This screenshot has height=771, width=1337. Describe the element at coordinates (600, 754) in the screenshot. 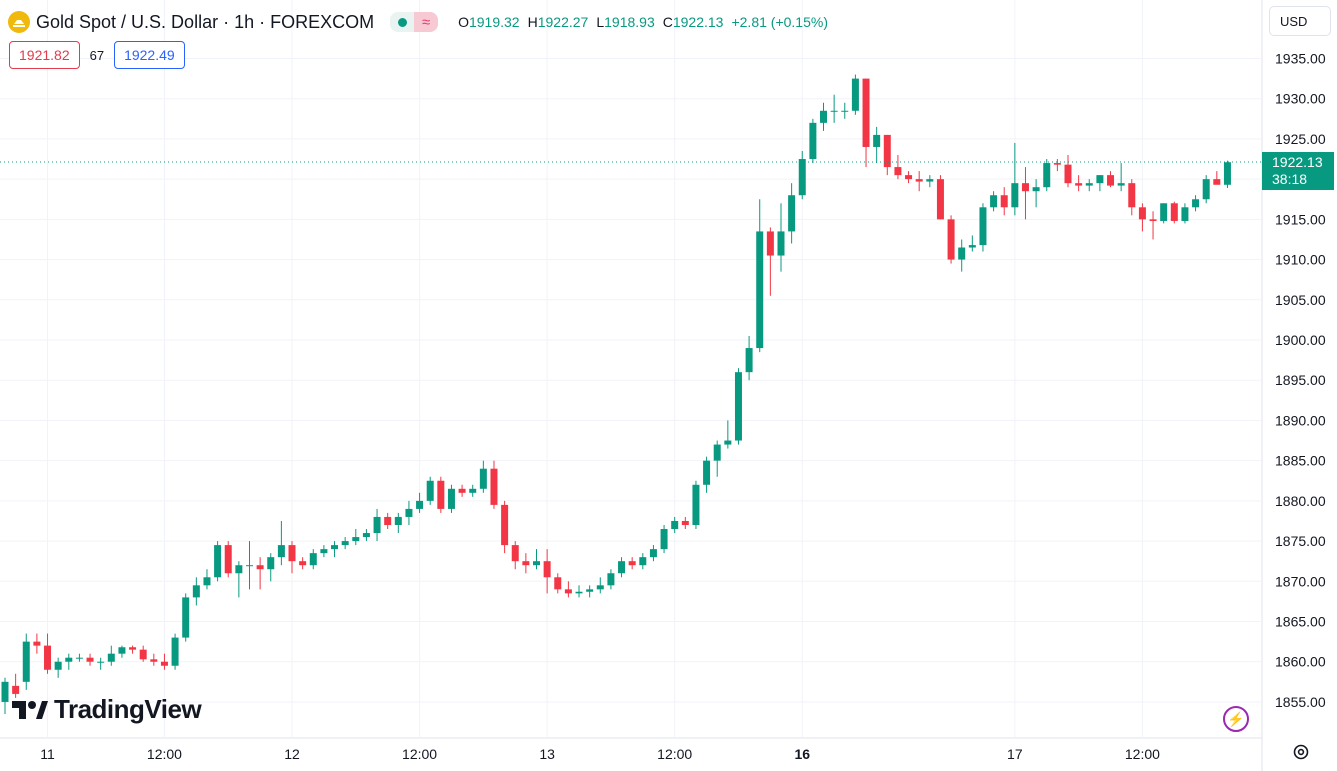

I see `x-axis: 11 12:00 12 12:00 13 12:00 16 17 12:00` at that location.